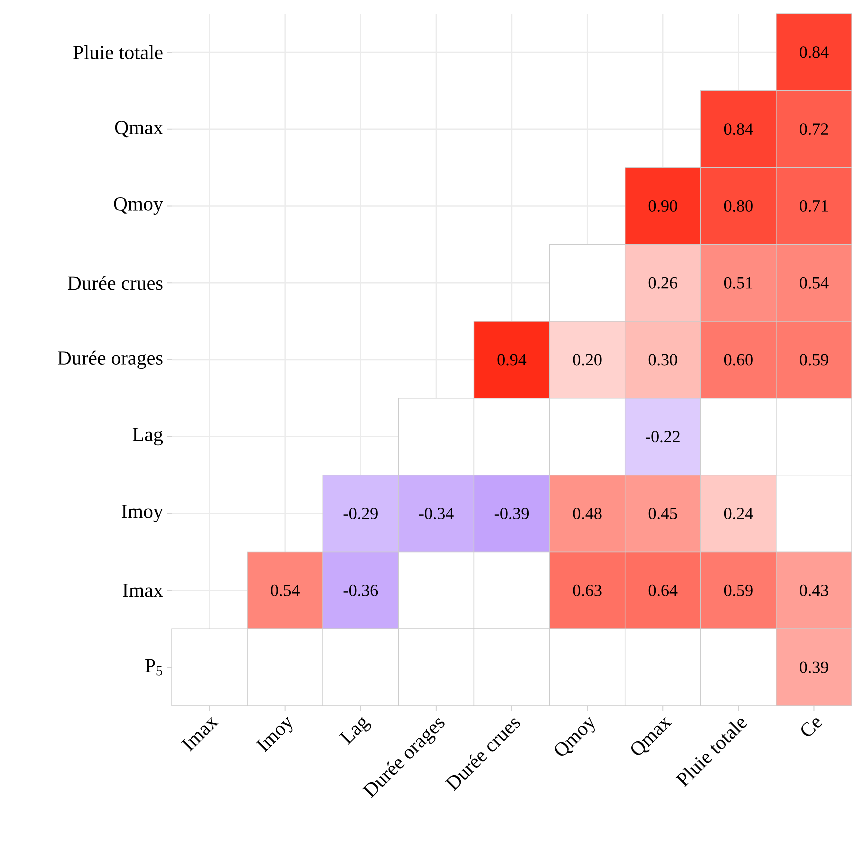 The width and height of the screenshot is (854, 841). I want to click on data-label: 0.26, so click(663, 283).